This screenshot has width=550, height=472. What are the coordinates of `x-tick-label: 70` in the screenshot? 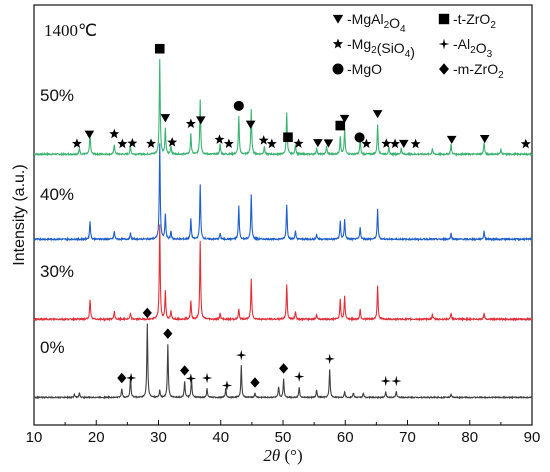 It's located at (407, 437).